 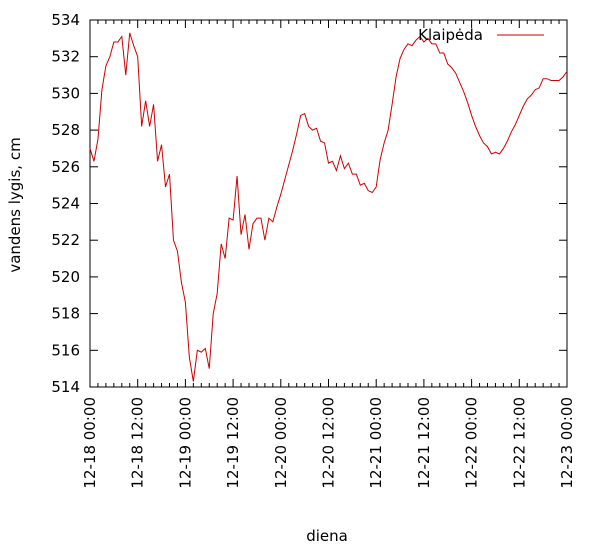 What do you see at coordinates (65, 20) in the screenshot?
I see `y-tick-label: 534` at bounding box center [65, 20].